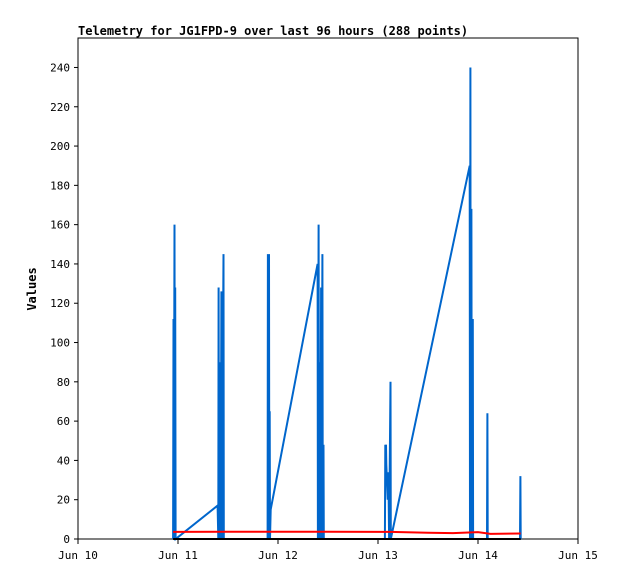  Describe the element at coordinates (63, 421) in the screenshot. I see `y-tick-label: 60` at that location.